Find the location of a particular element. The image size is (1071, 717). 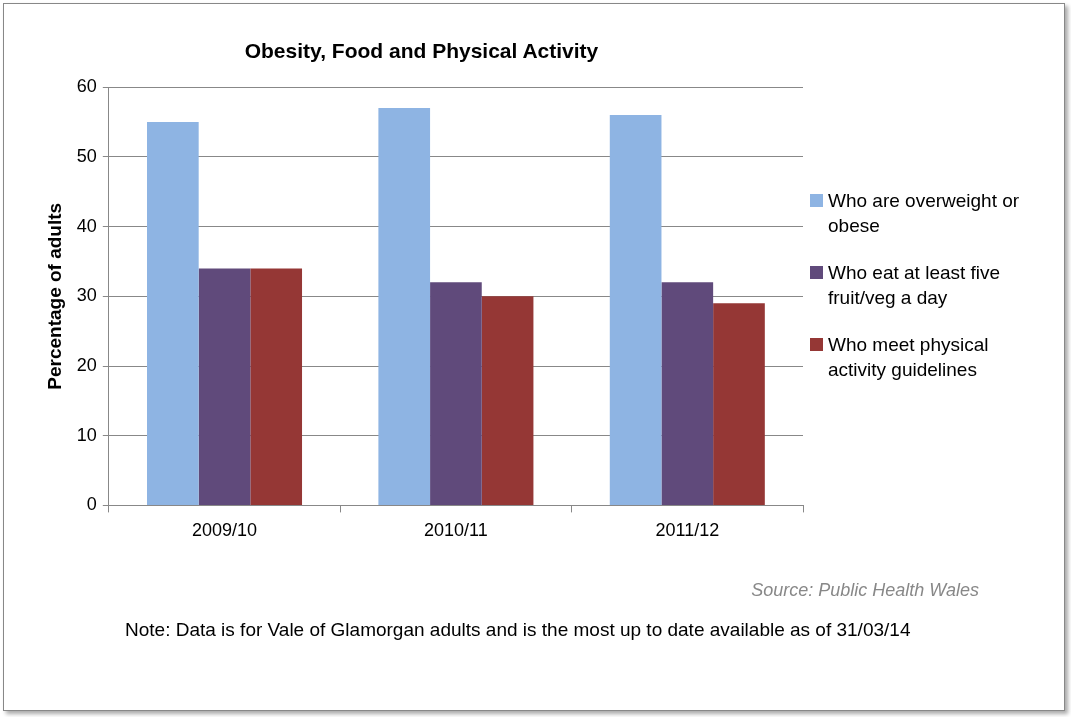

x-tick-label: 2011/12 is located at coordinates (687, 530).